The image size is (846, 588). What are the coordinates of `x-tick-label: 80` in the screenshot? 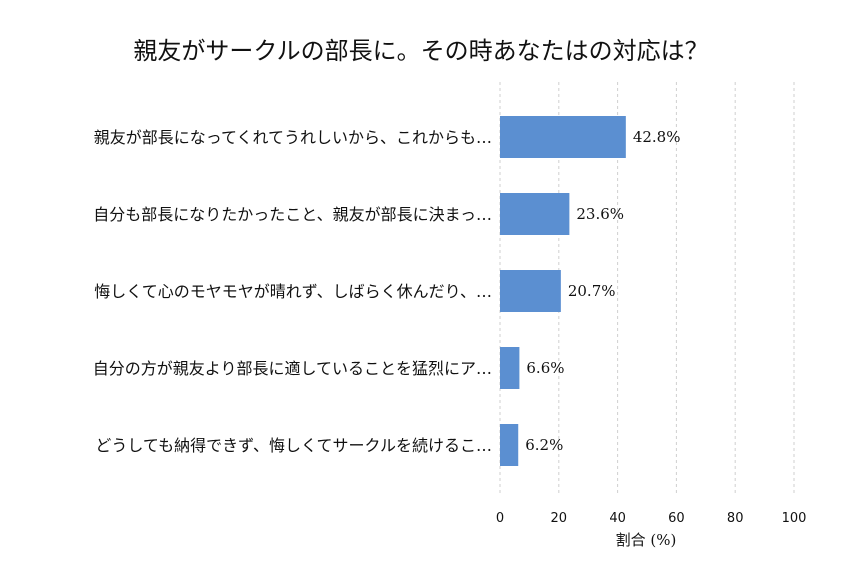 It's located at (735, 518).